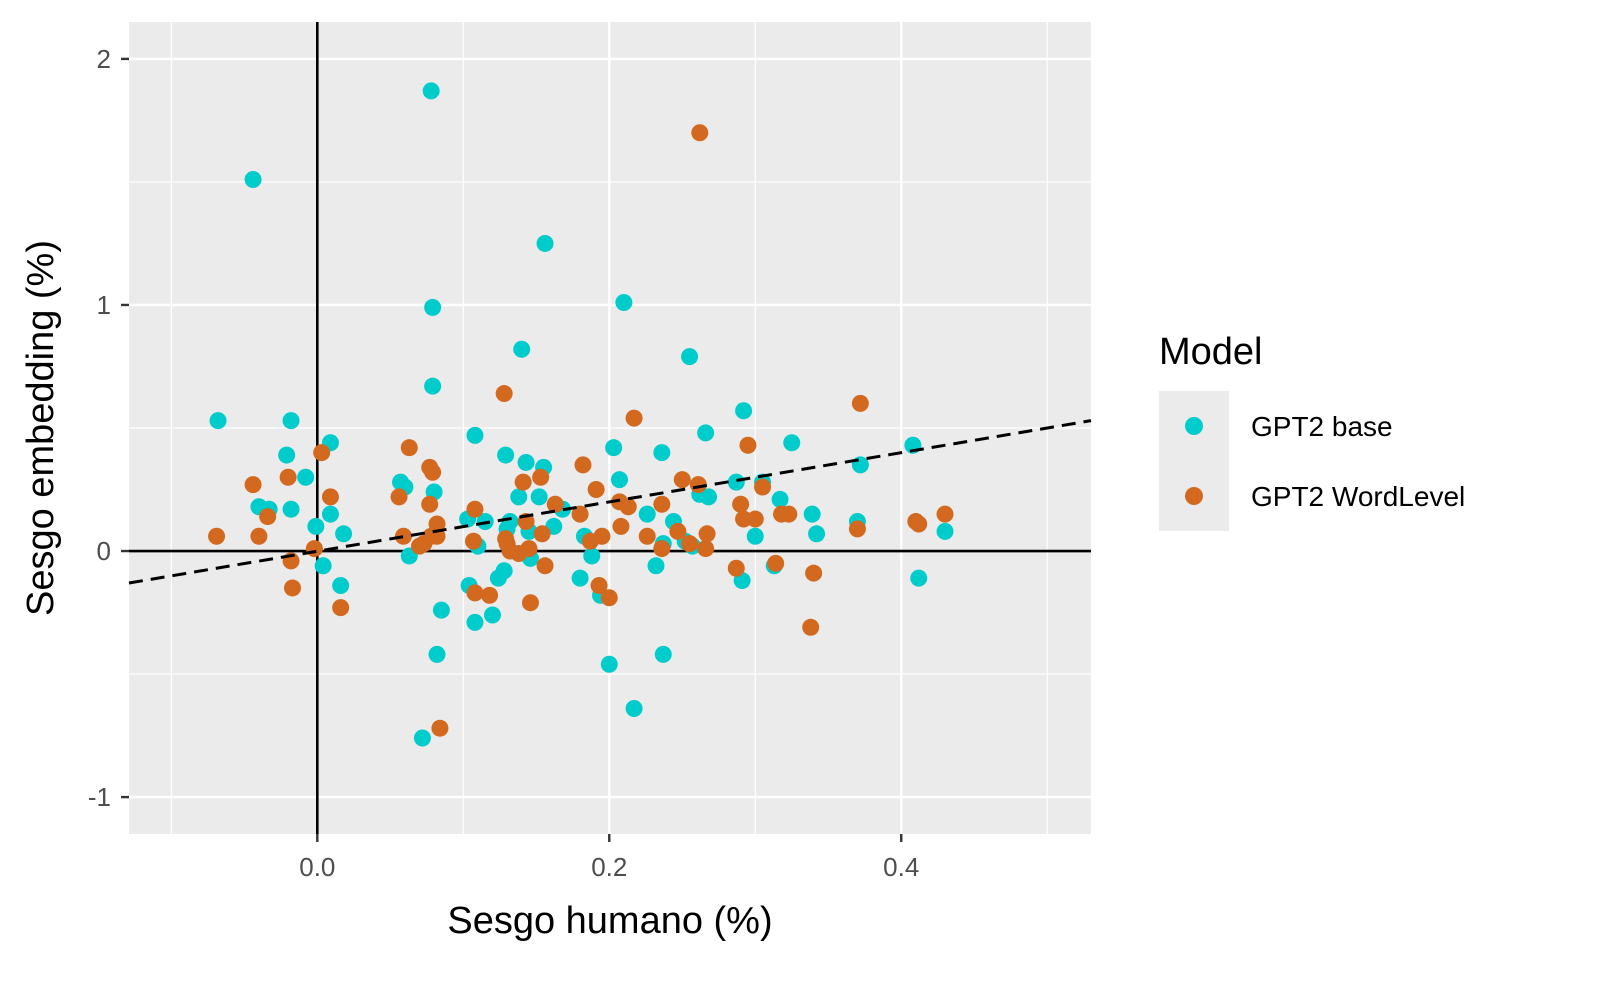 This screenshot has width=1597, height=985. I want to click on legend: Model GPT2 base GPT2 WordLevel, so click(1312, 431).